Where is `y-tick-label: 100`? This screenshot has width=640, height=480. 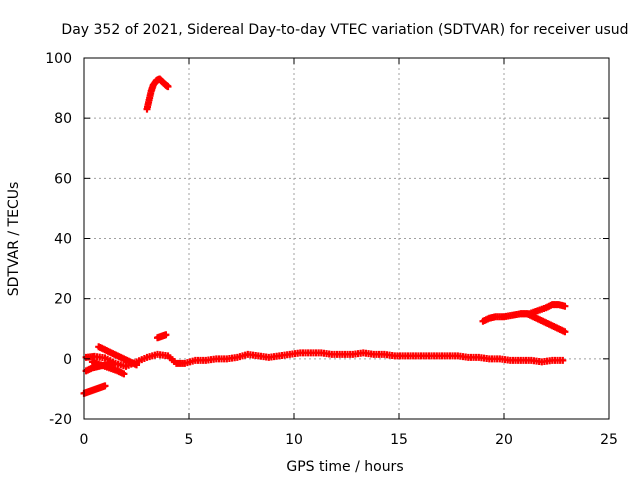 y-tick-label: 100 is located at coordinates (58, 59).